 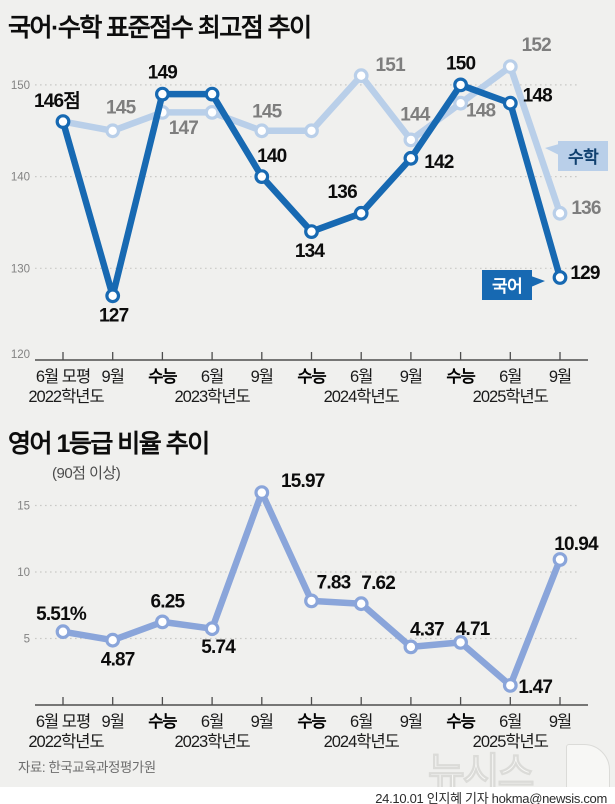 I want to click on point-value-label: 7.83, so click(x=334, y=582).